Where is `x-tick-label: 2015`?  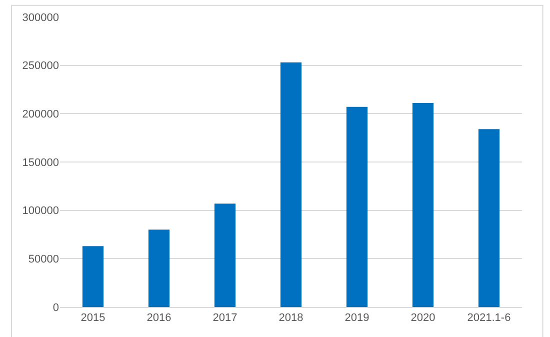
x-tick-label: 2015 is located at coordinates (93, 318).